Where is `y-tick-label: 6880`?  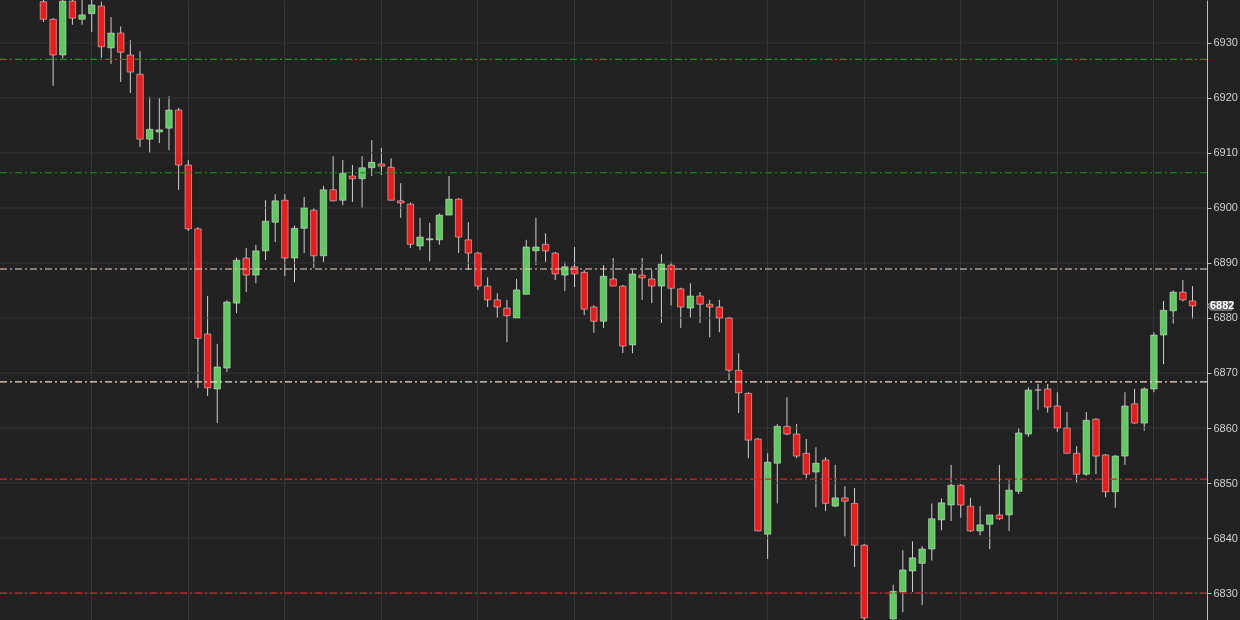
y-tick-label: 6880 is located at coordinates (1225, 317).